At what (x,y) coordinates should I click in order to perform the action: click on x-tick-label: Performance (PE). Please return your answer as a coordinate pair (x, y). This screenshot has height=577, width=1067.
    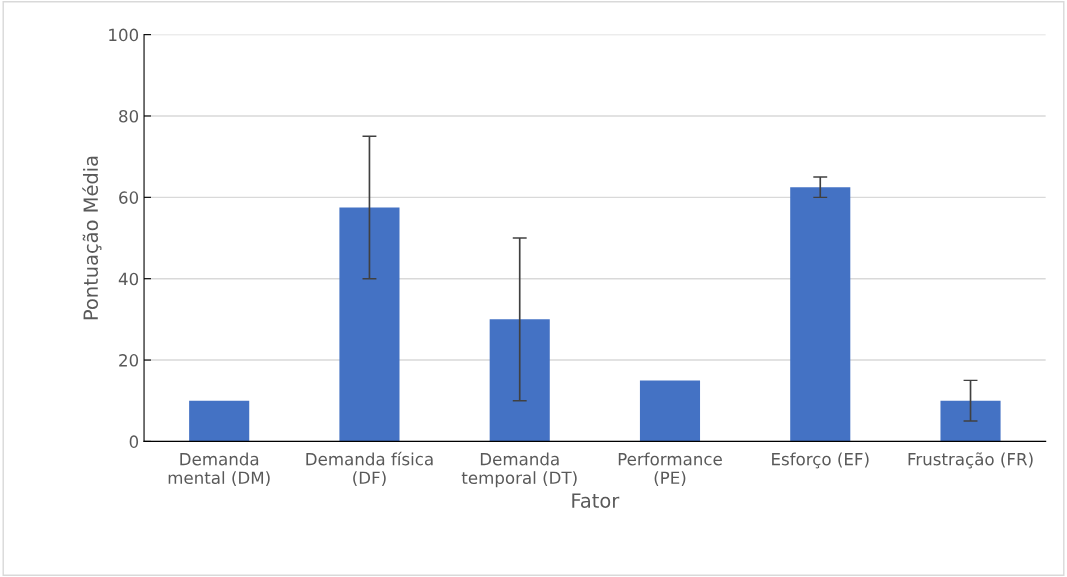
    Looking at the image, I should click on (670, 469).